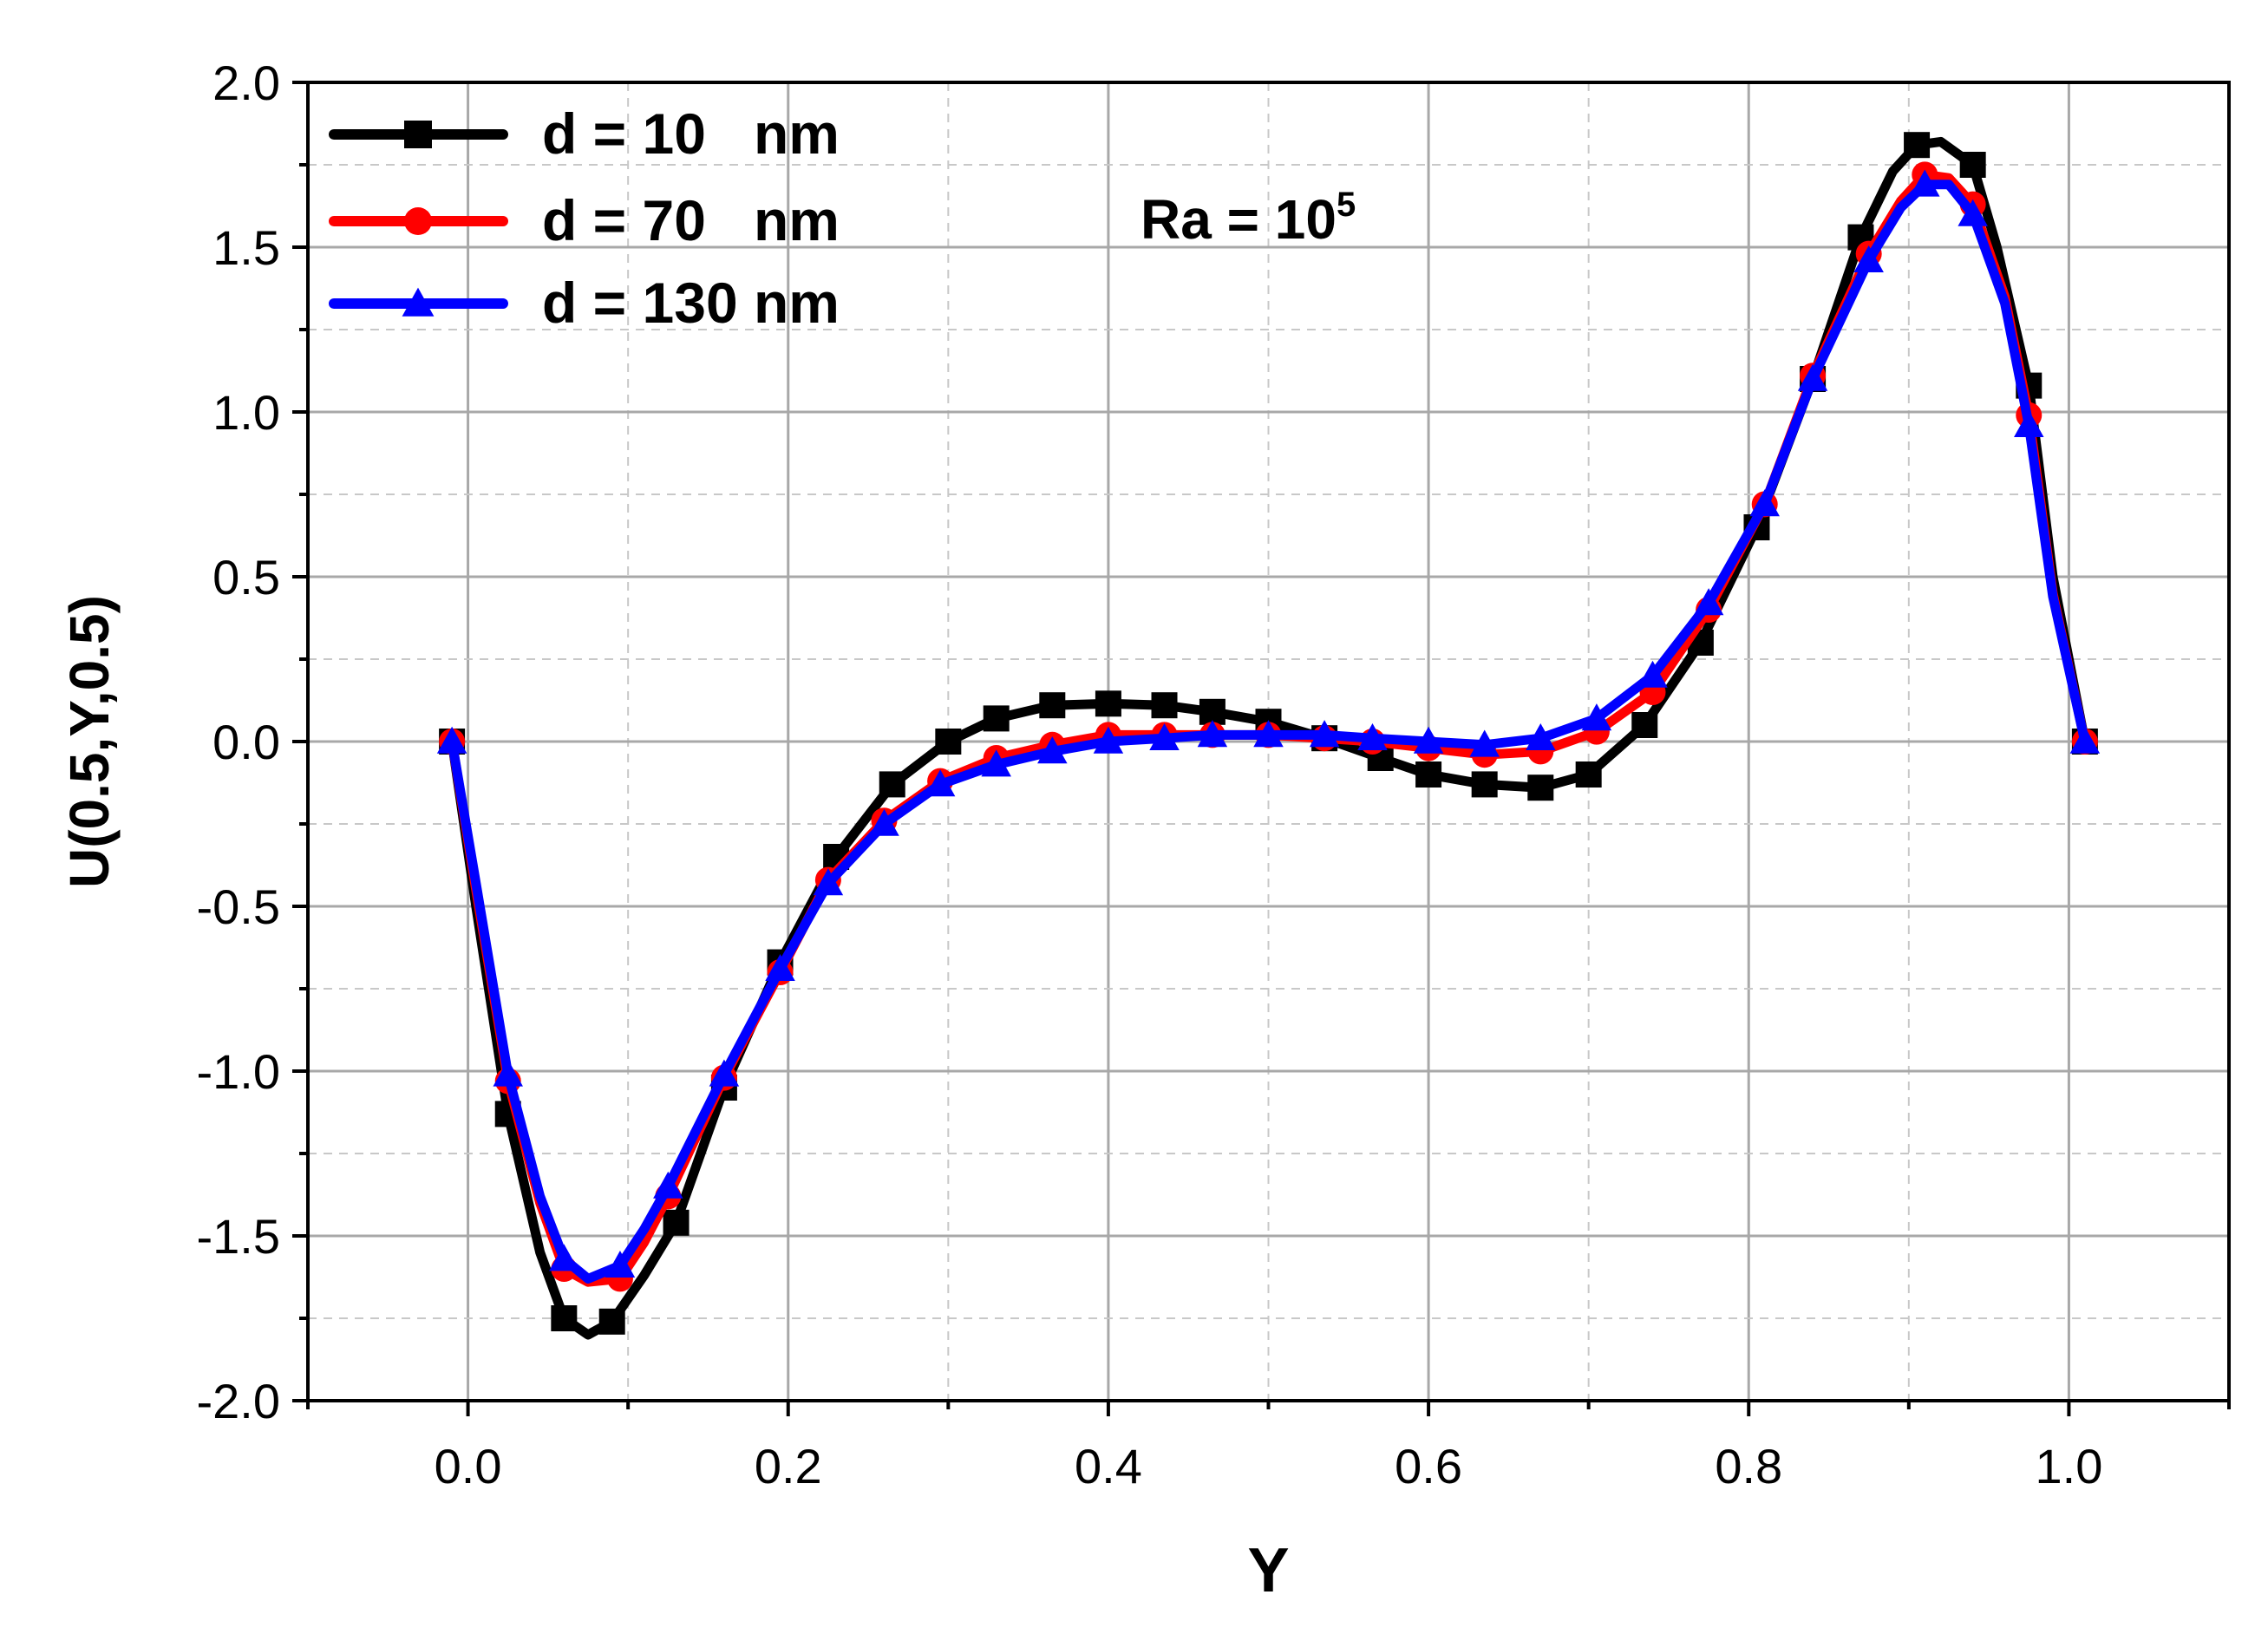 This screenshot has width=2268, height=1647. I want to click on legend-item: d = 130 nm, so click(584, 303).